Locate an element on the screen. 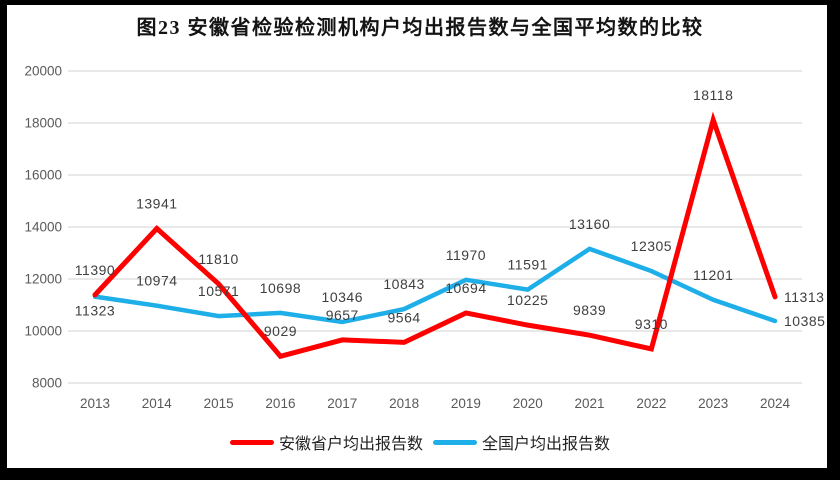 This screenshot has width=840, height=480. data-label: 9310 is located at coordinates (651, 324).